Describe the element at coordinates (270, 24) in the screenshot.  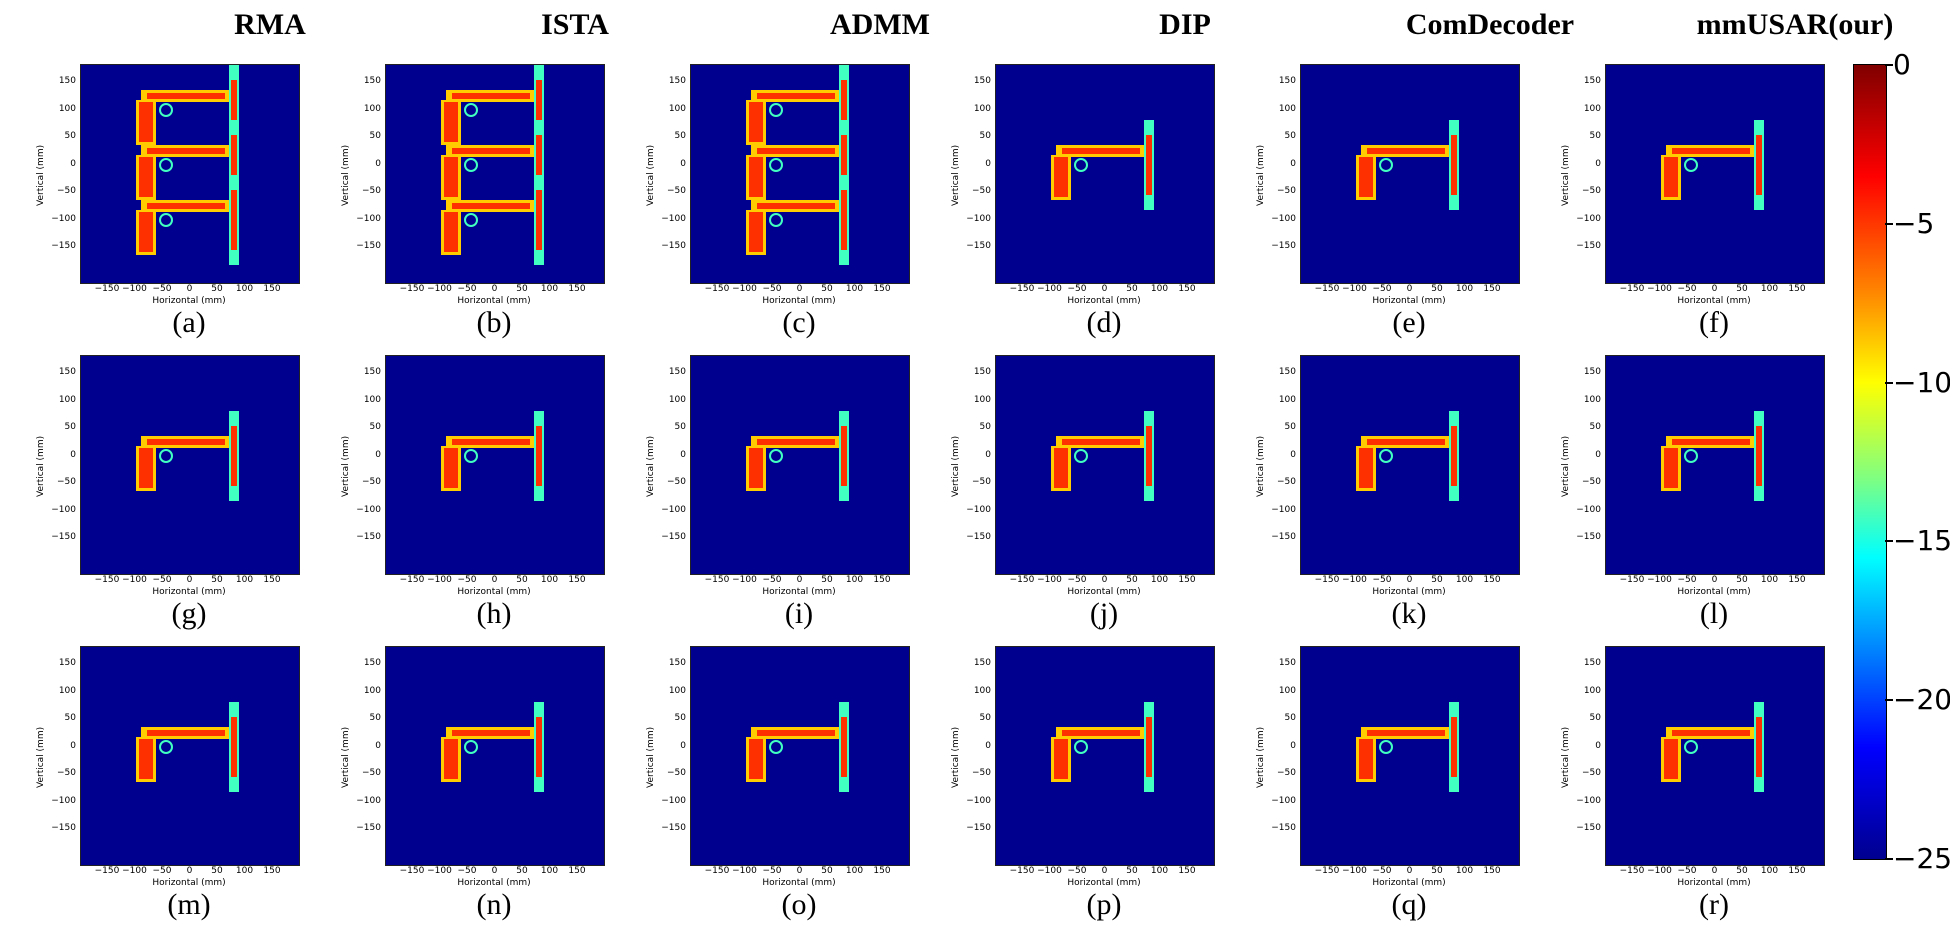
I see `column-title-0: RMA` at that location.